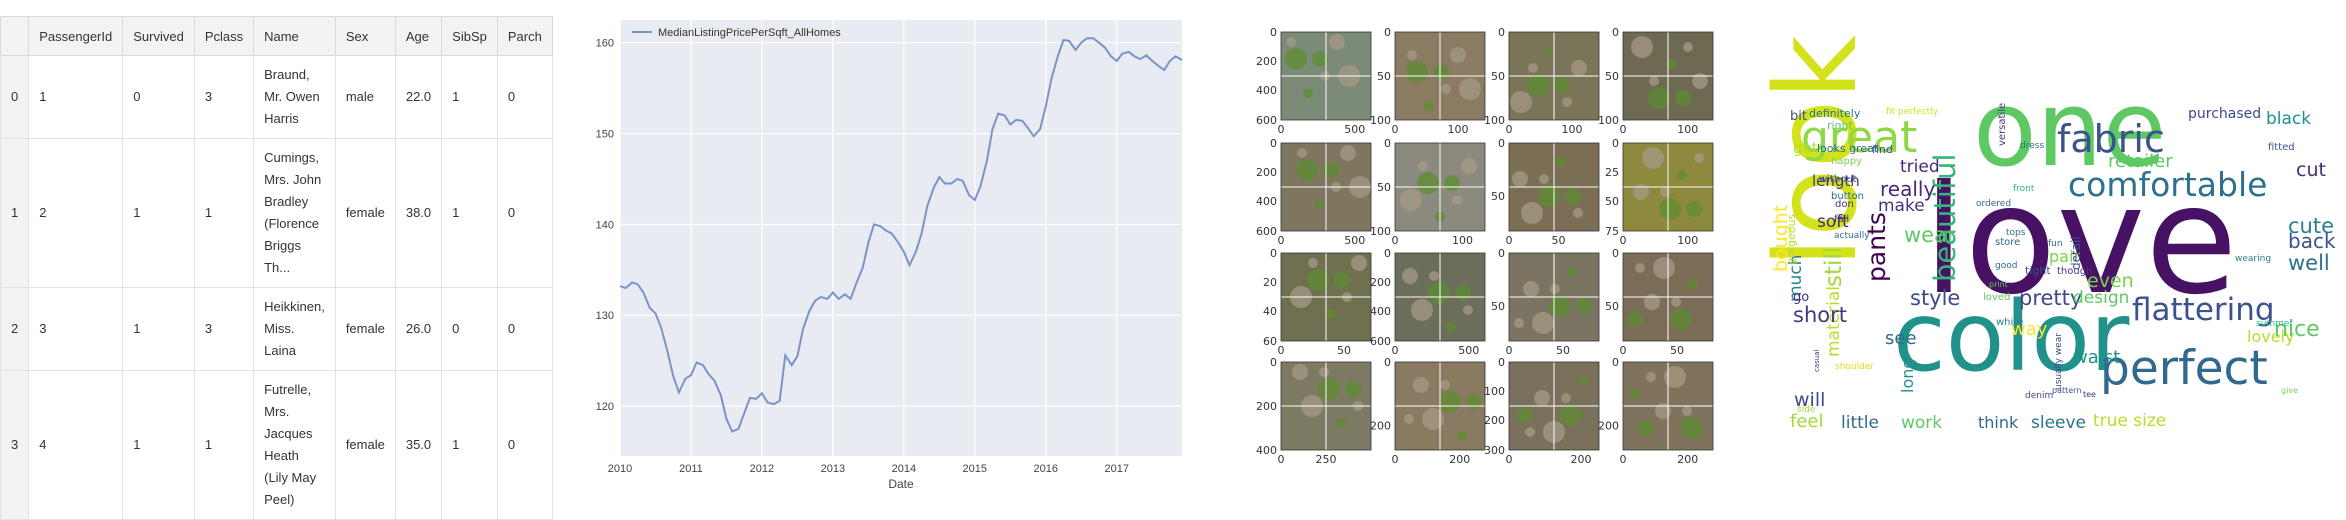 This screenshot has width=2346, height=520. I want to click on word-cloud-word: tee, so click(2089, 394).